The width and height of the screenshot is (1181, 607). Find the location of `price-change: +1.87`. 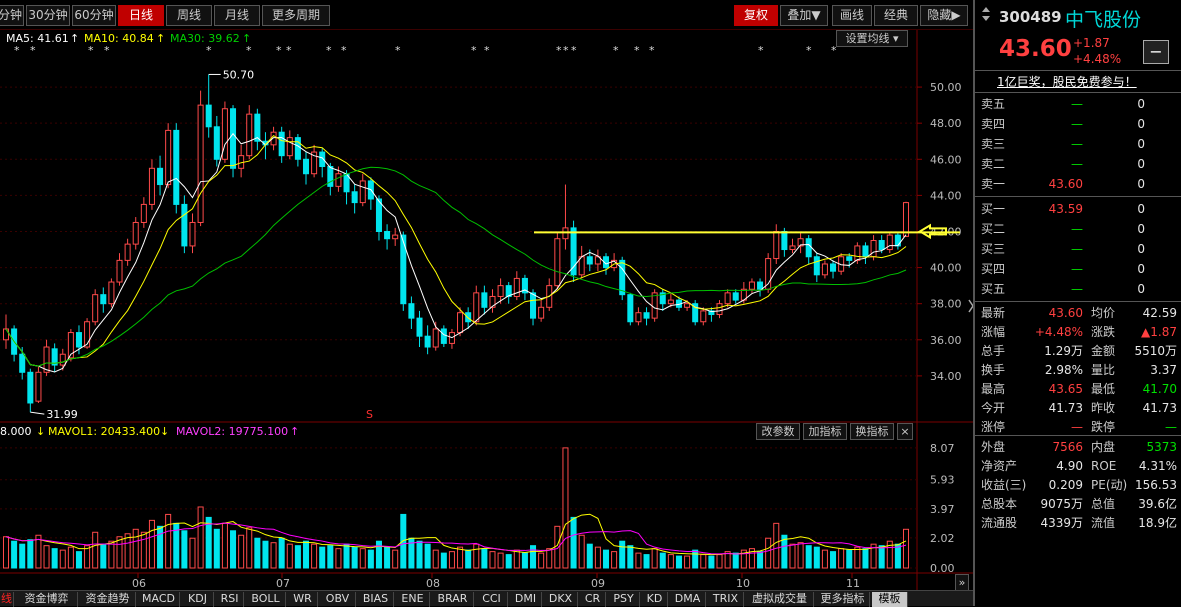

price-change: +1.87 is located at coordinates (1091, 43).